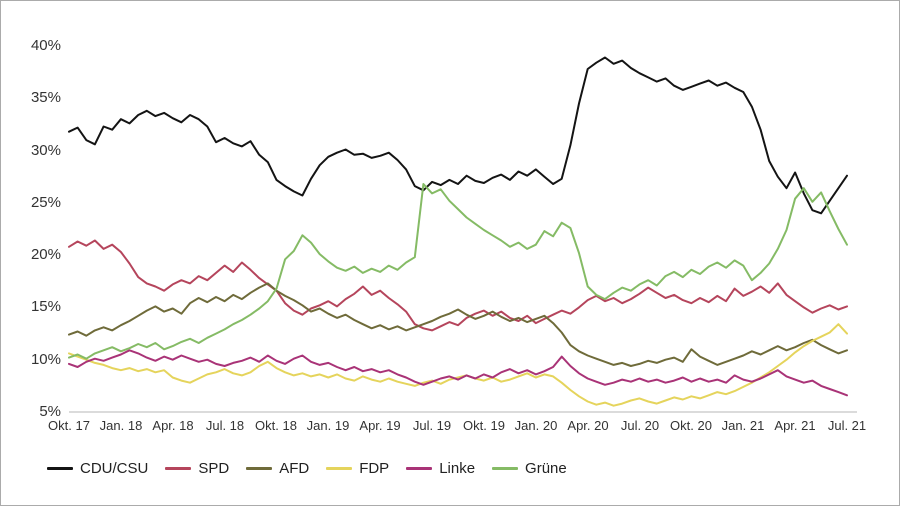 The height and width of the screenshot is (506, 900). Describe the element at coordinates (691, 425) in the screenshot. I see `x-tick-label: Okt. 20` at that location.